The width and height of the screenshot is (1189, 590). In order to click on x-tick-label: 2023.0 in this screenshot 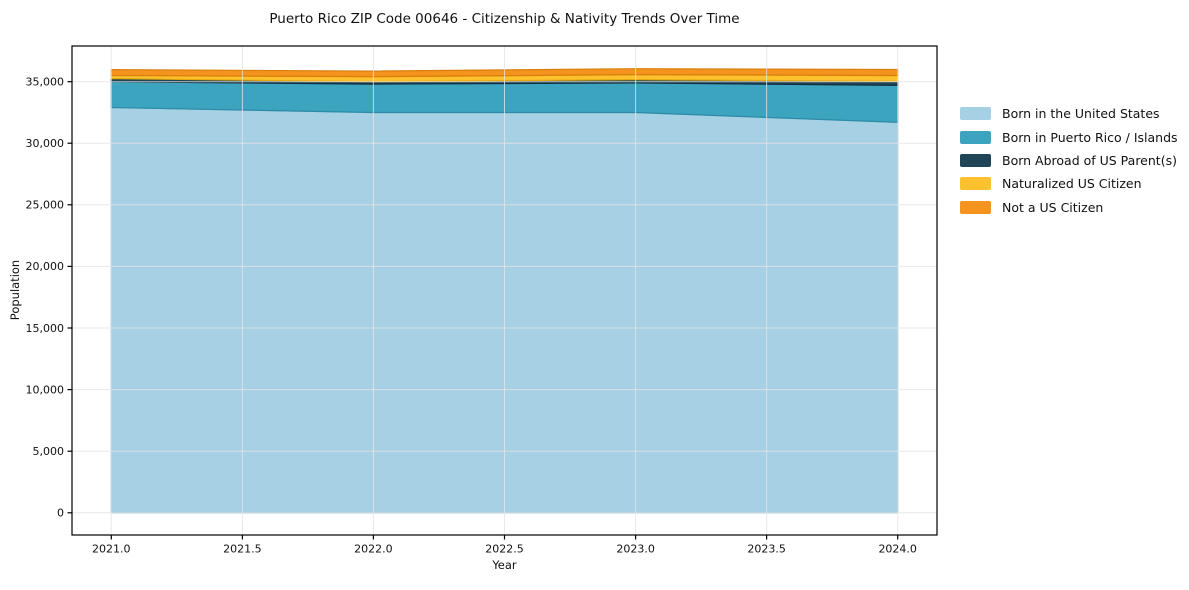, I will do `click(635, 549)`.